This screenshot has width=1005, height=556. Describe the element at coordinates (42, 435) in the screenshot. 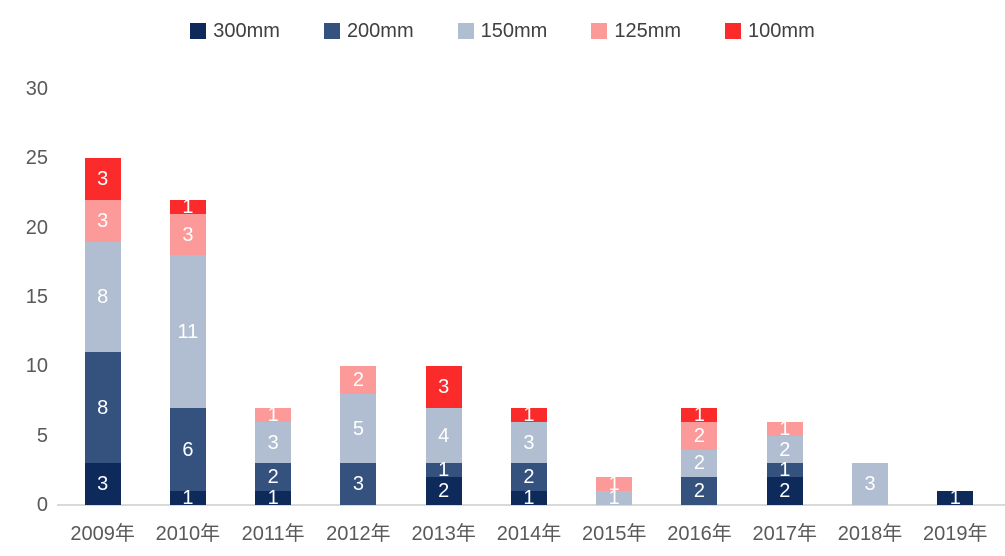

I see `y-tick-label-5: 5` at that location.